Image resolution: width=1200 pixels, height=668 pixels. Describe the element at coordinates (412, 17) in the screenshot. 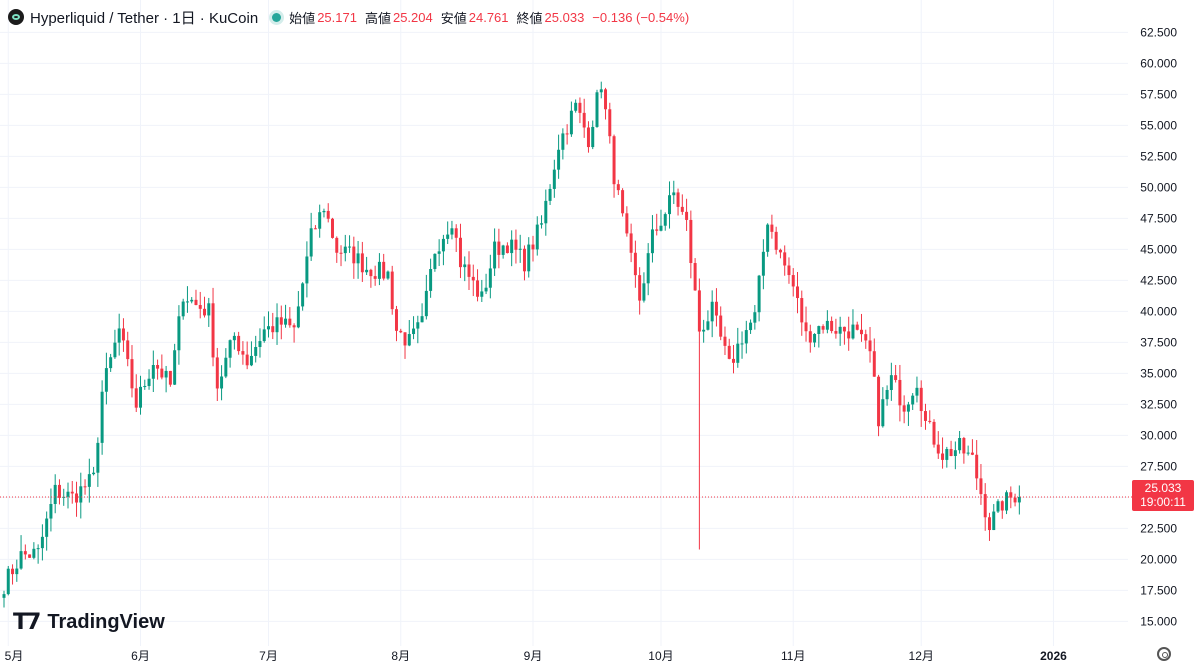

I see `high-value: 25.204` at that location.